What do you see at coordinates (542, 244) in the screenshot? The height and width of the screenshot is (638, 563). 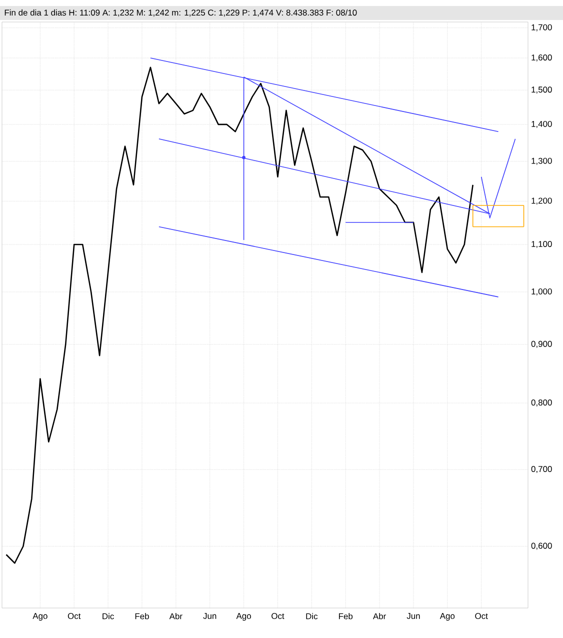 I see `y-tick-label: 1,100` at bounding box center [542, 244].